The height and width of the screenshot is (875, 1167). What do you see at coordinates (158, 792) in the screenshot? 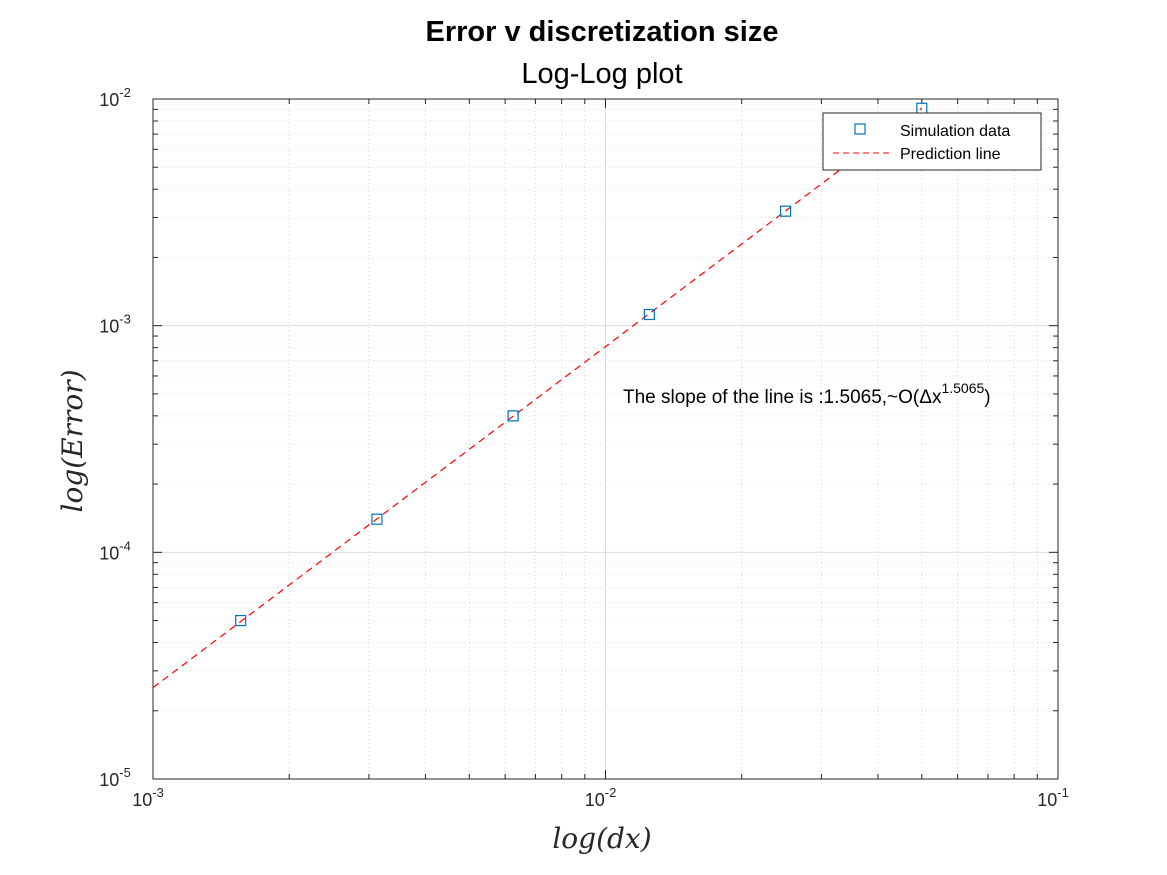
I see `x-tick-label-exponent: -3` at bounding box center [158, 792].